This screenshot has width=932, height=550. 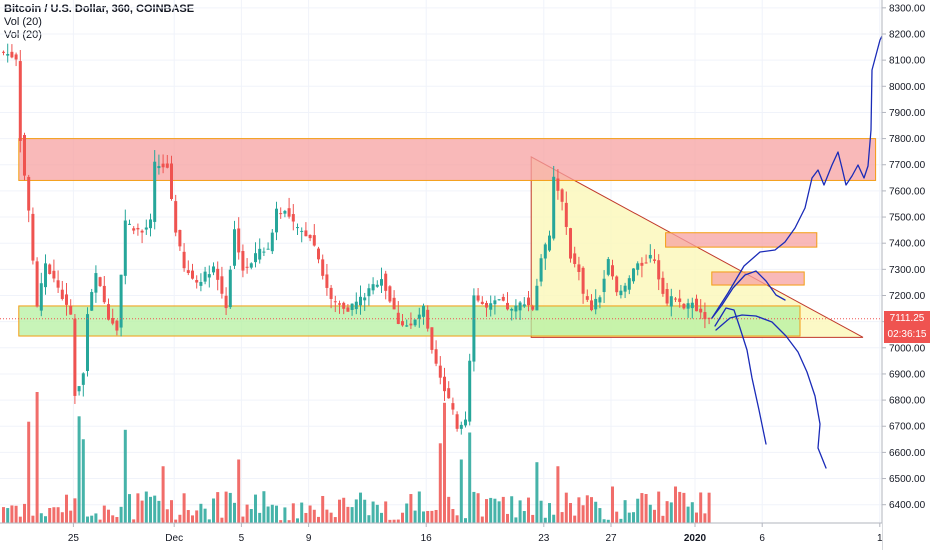 I want to click on time-tick-label: 23, so click(x=544, y=538).